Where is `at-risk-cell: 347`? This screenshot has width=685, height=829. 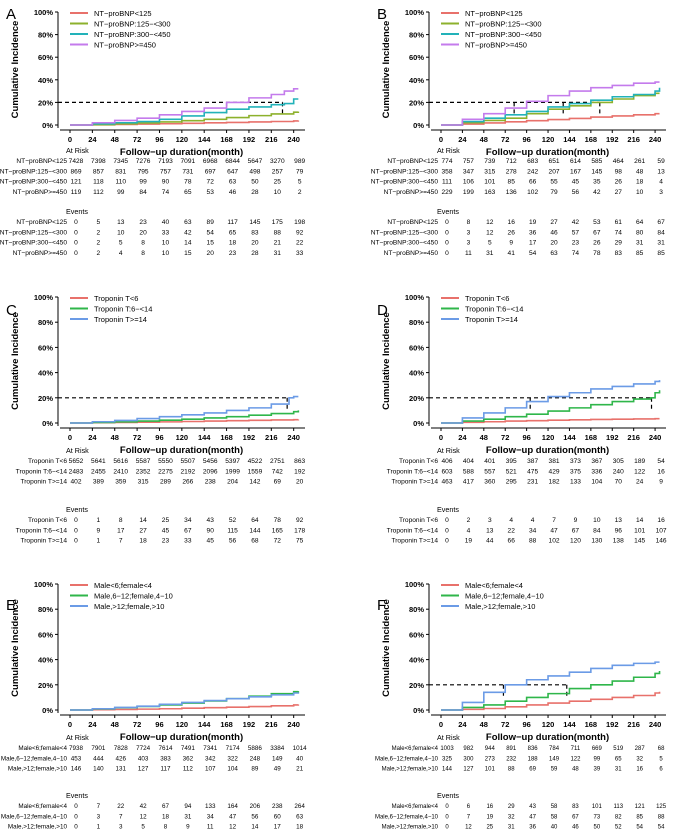
at-risk-cell: 347 is located at coordinates (468, 171).